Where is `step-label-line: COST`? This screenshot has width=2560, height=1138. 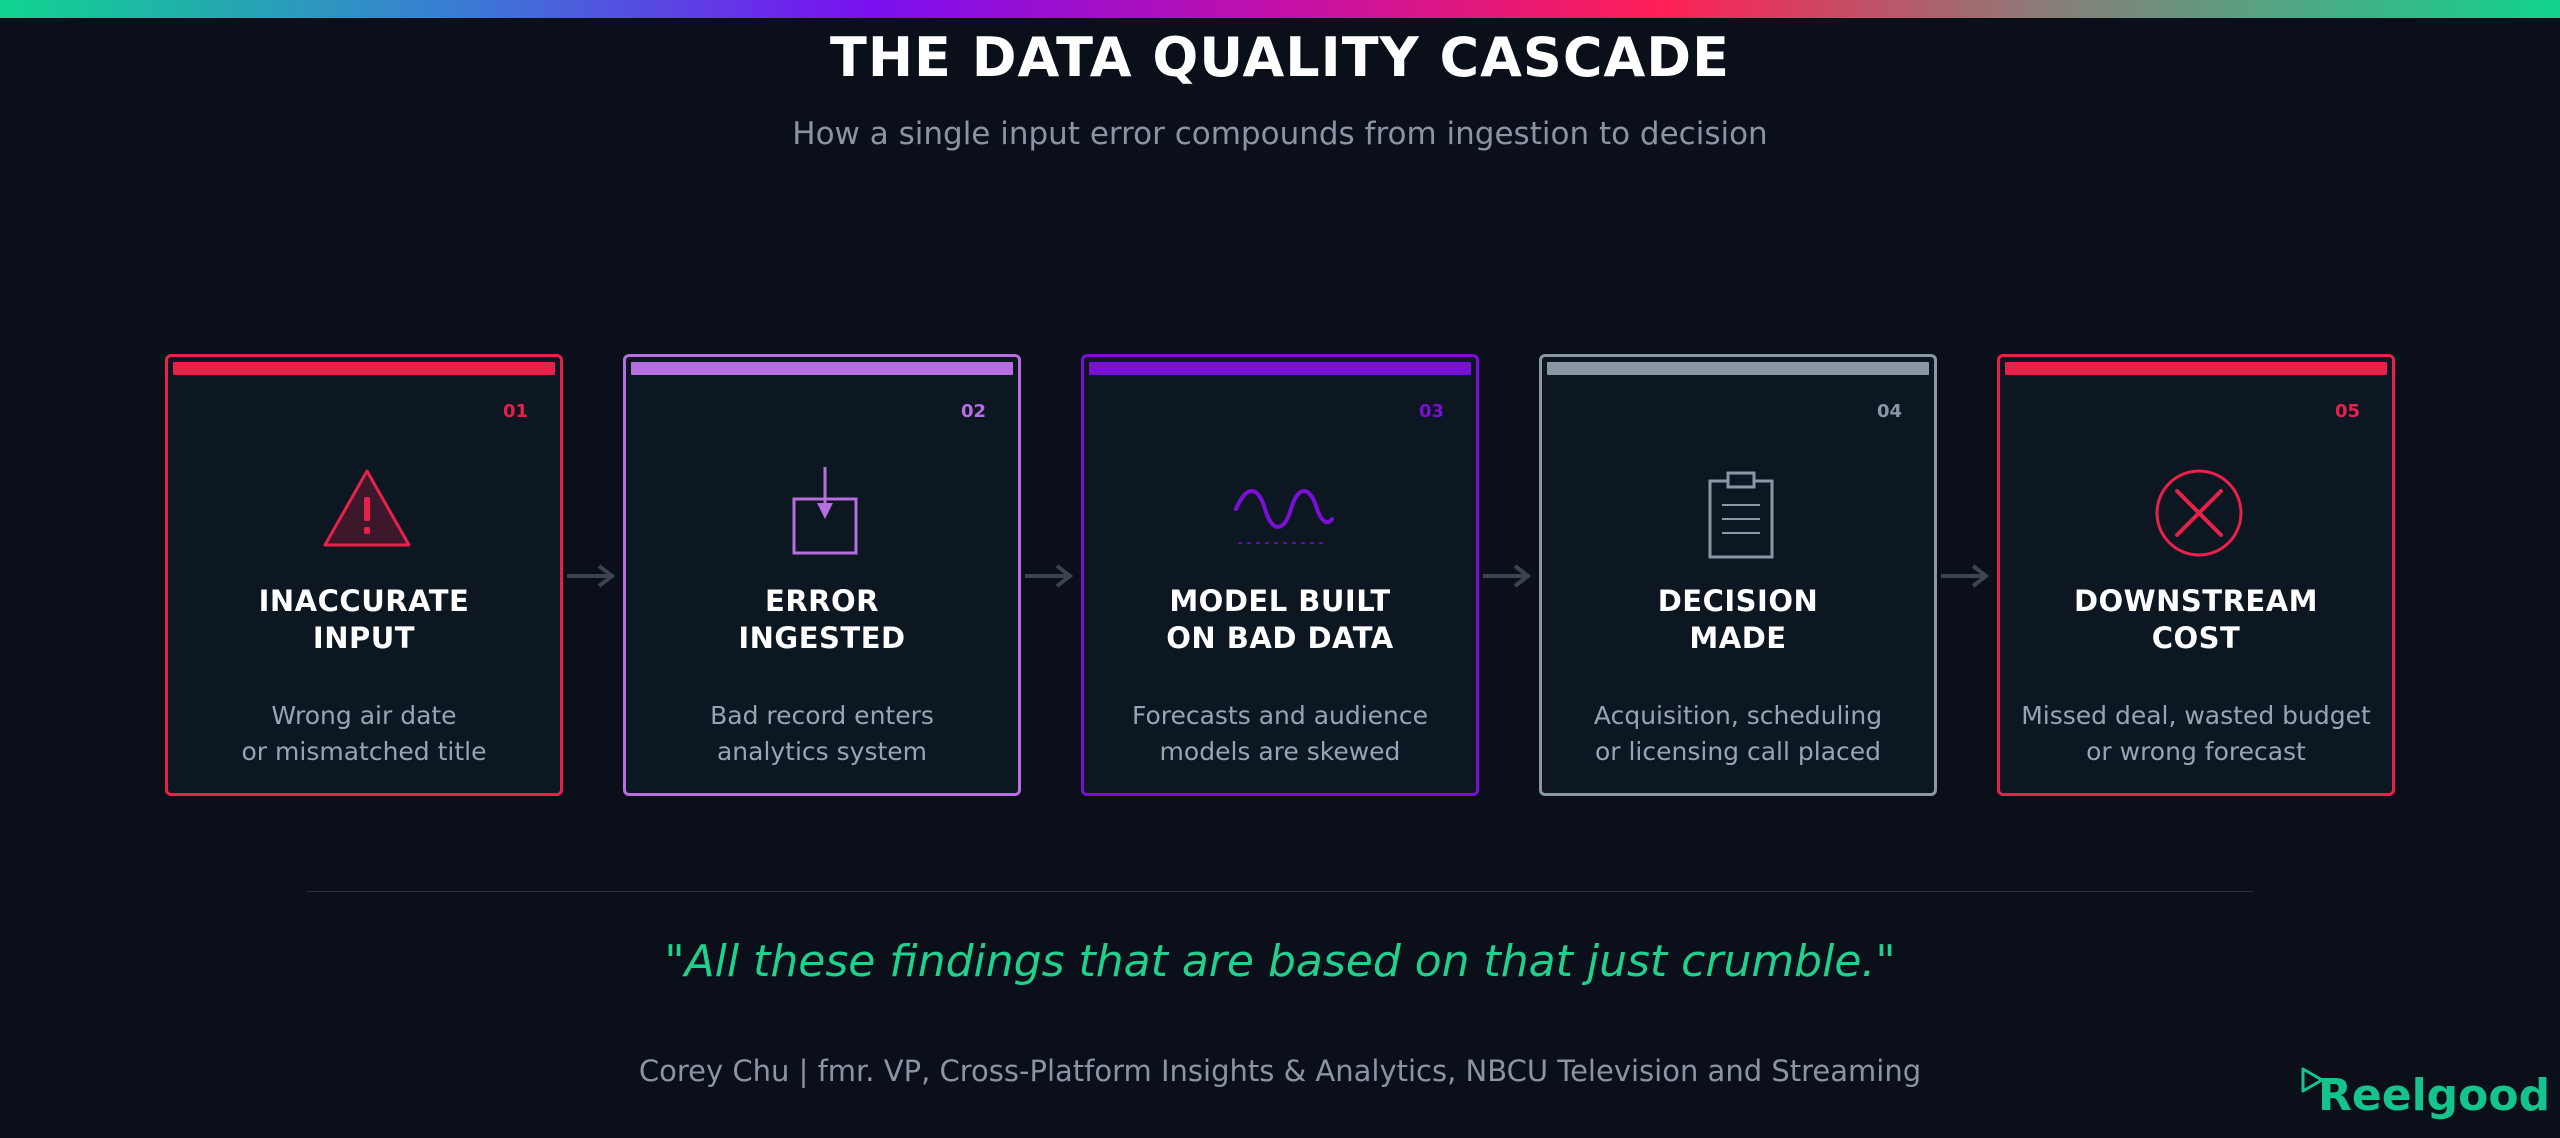 step-label-line: COST is located at coordinates (2196, 638).